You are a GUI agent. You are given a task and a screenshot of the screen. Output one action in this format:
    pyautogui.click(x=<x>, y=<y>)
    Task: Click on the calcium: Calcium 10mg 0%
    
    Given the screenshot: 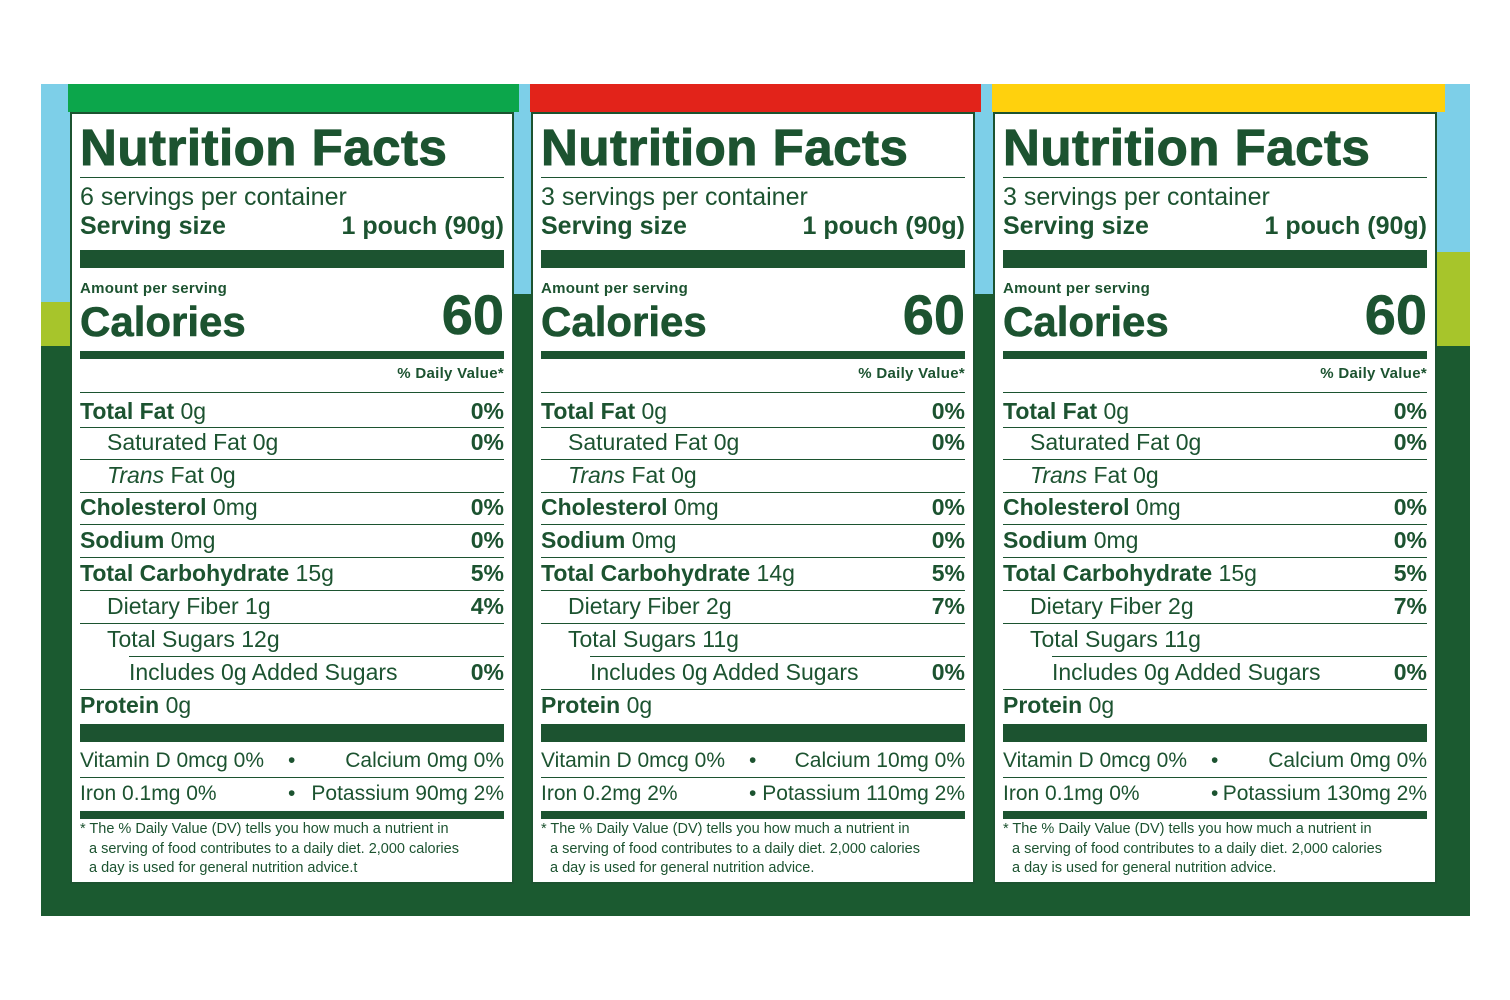 What is the action you would take?
    pyautogui.click(x=879, y=760)
    